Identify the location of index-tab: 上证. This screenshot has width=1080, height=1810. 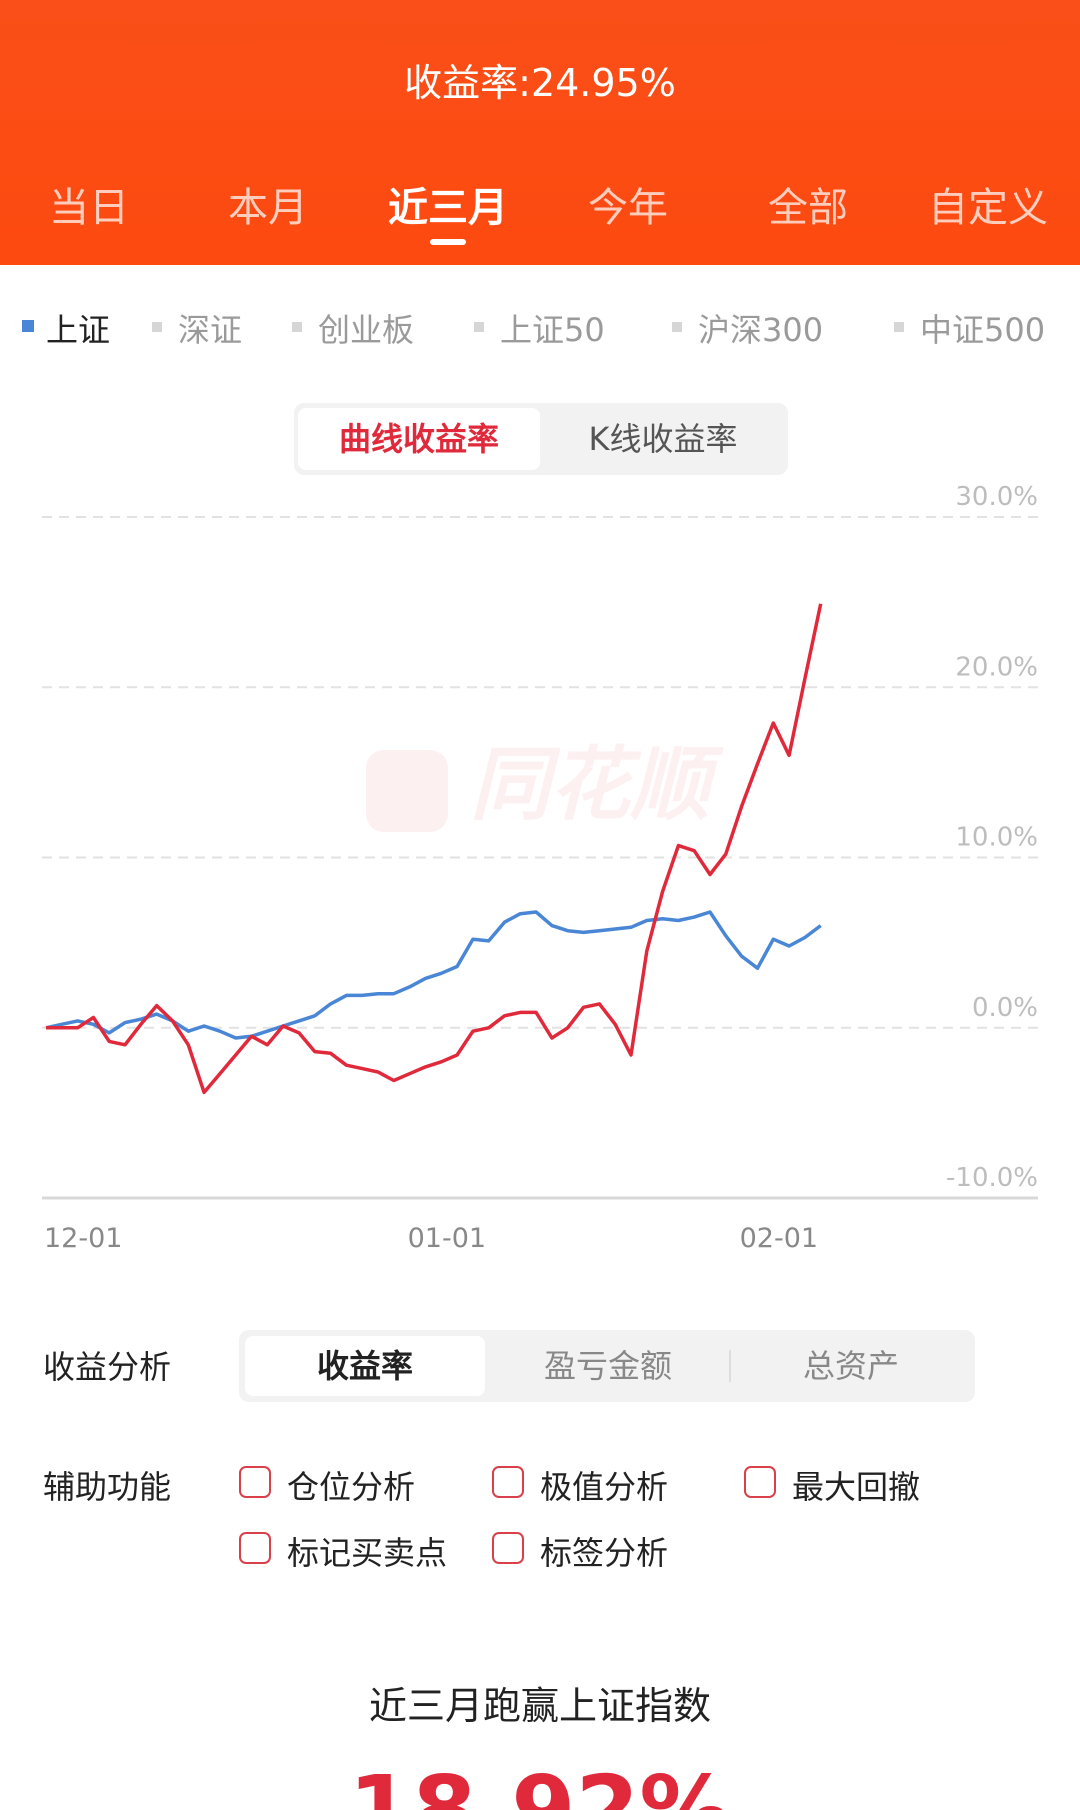
(78, 330).